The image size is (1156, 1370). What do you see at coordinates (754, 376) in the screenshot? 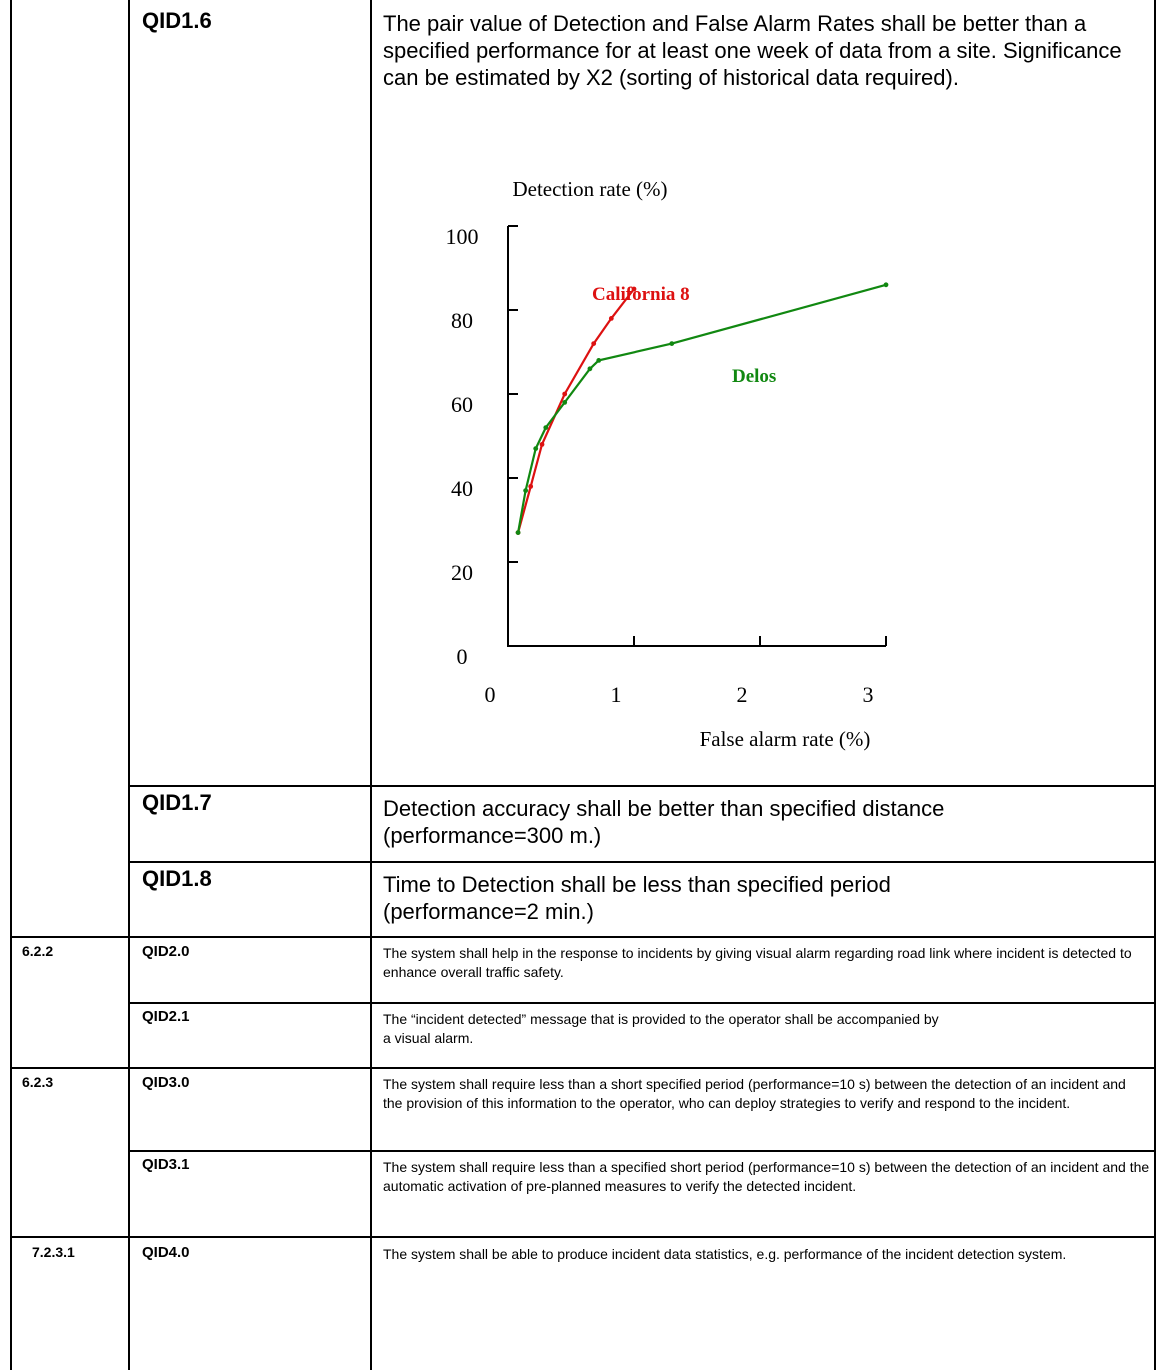
I see `series-label-delos: Delos` at bounding box center [754, 376].